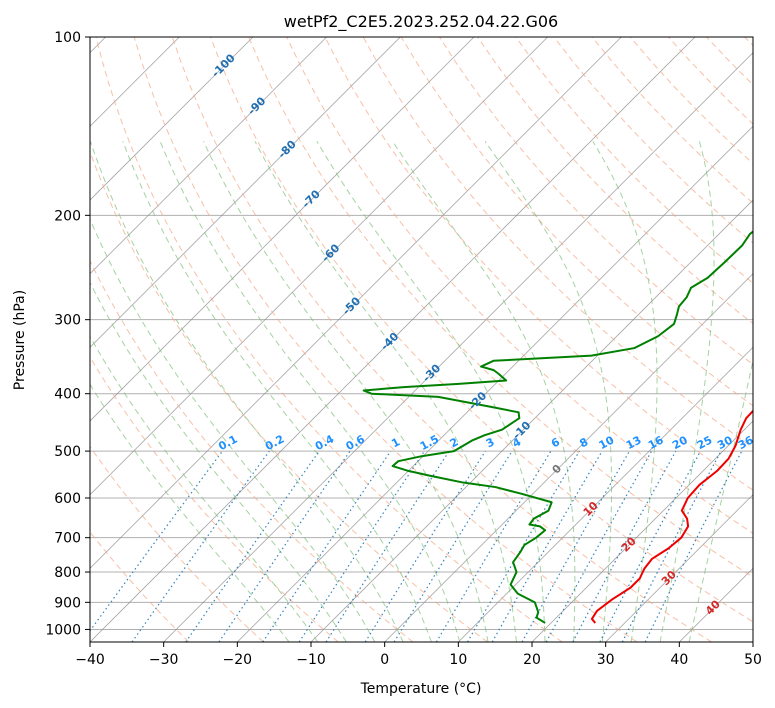  I want to click on x-tick-label: 10, so click(458, 660).